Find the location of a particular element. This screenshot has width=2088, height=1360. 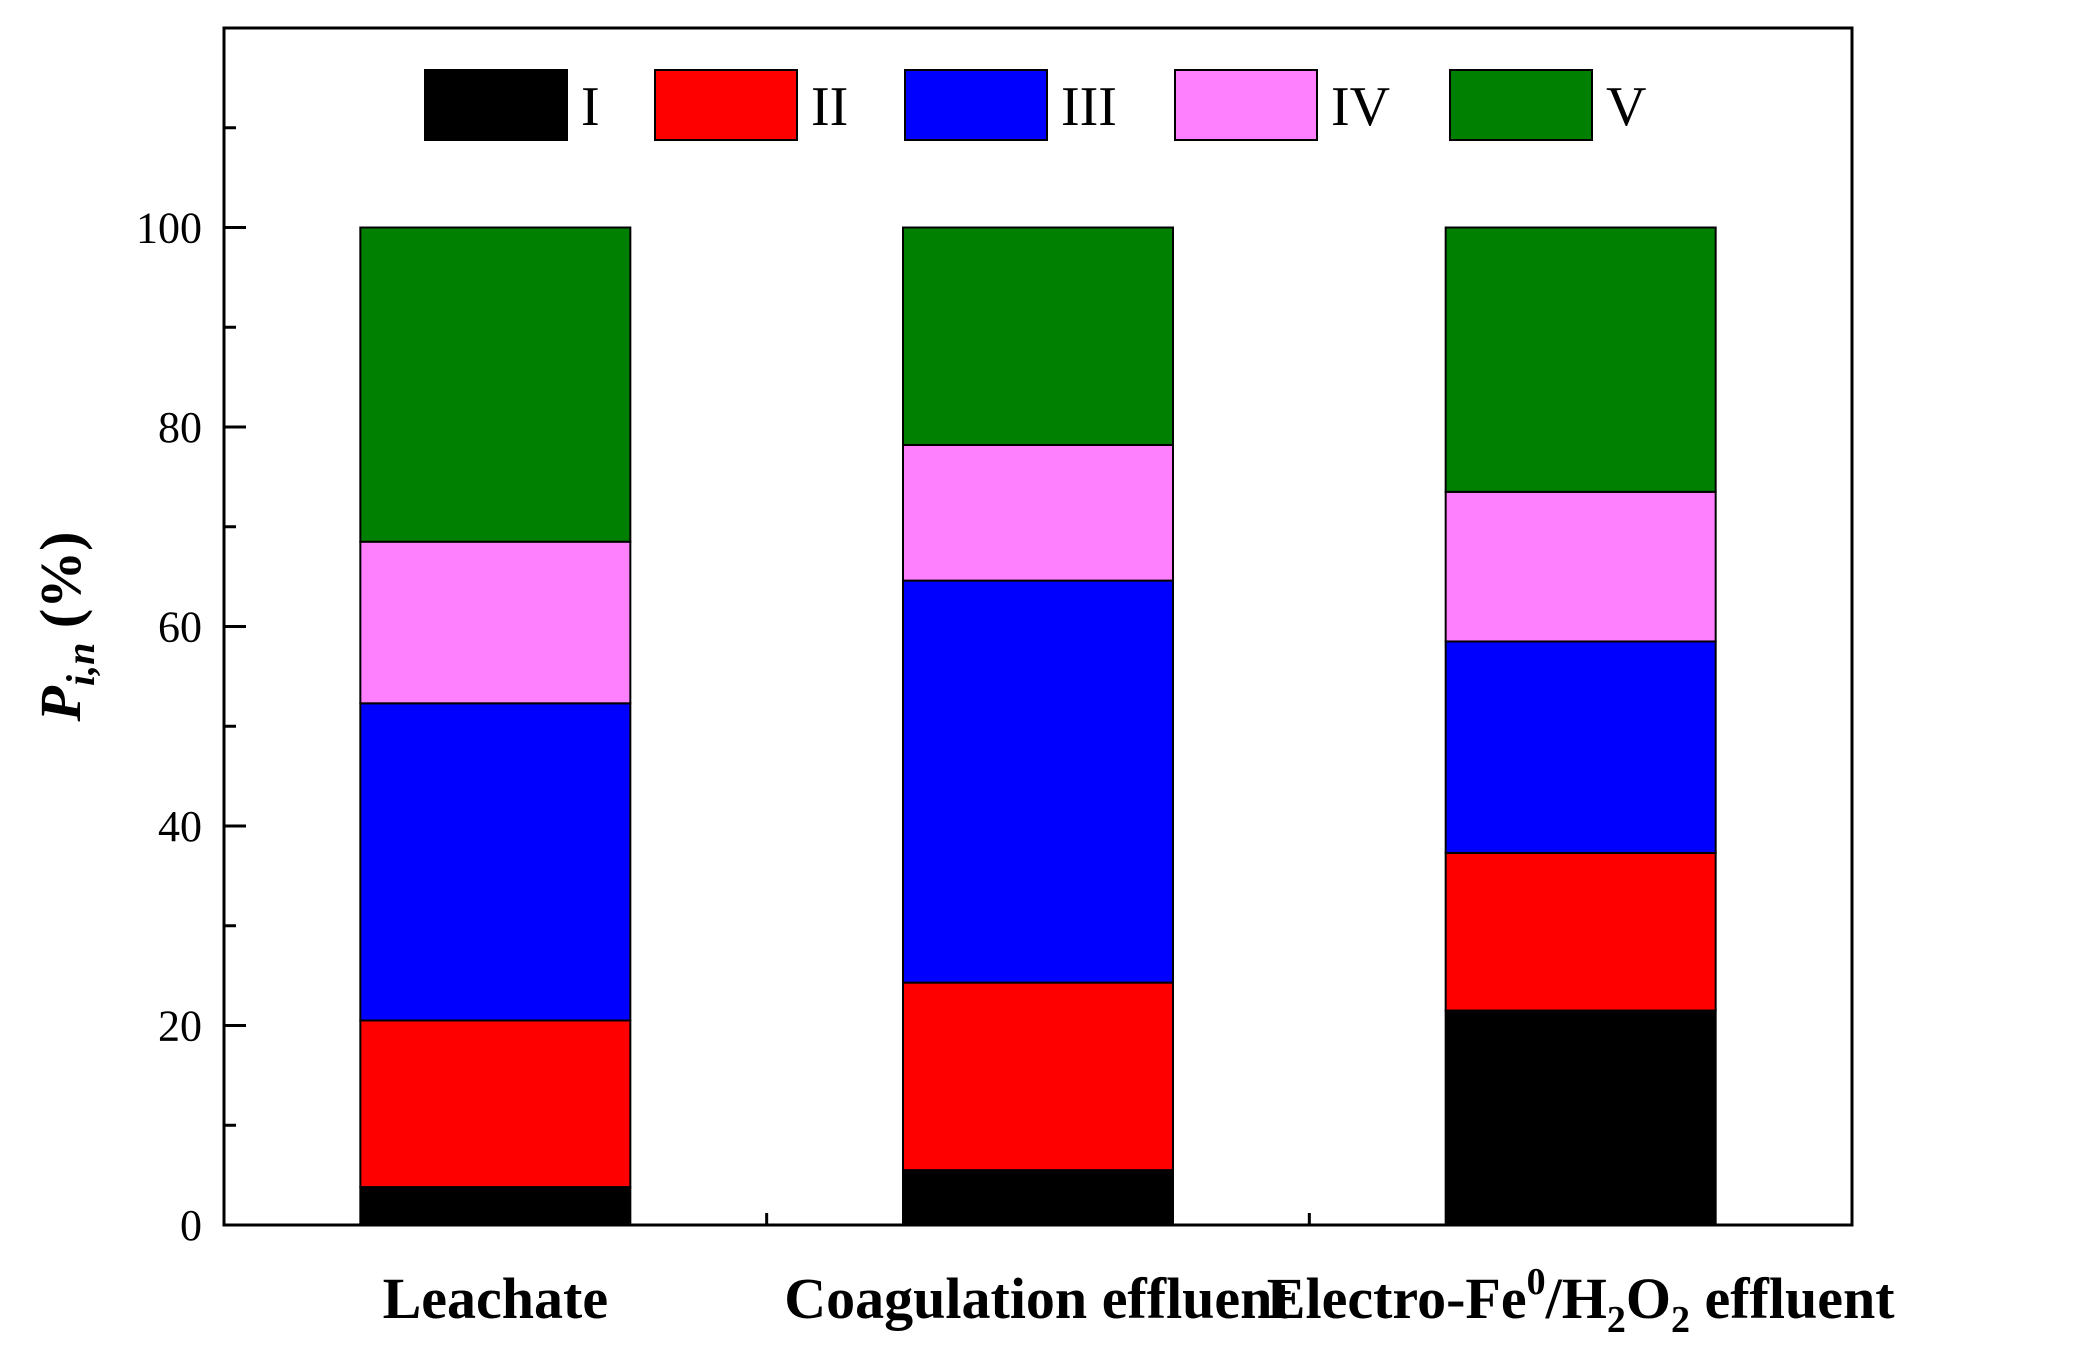

category-label-part: /H is located at coordinates (1576, 1298).